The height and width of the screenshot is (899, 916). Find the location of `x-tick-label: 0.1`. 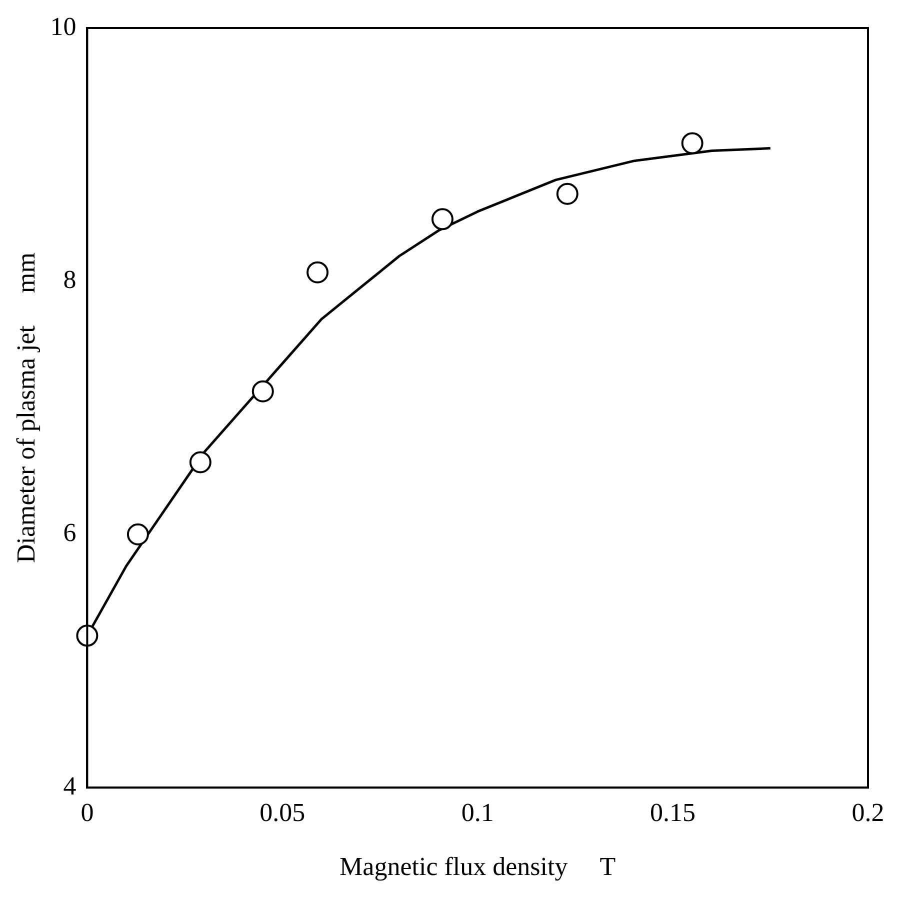

x-tick-label: 0.1 is located at coordinates (477, 813).